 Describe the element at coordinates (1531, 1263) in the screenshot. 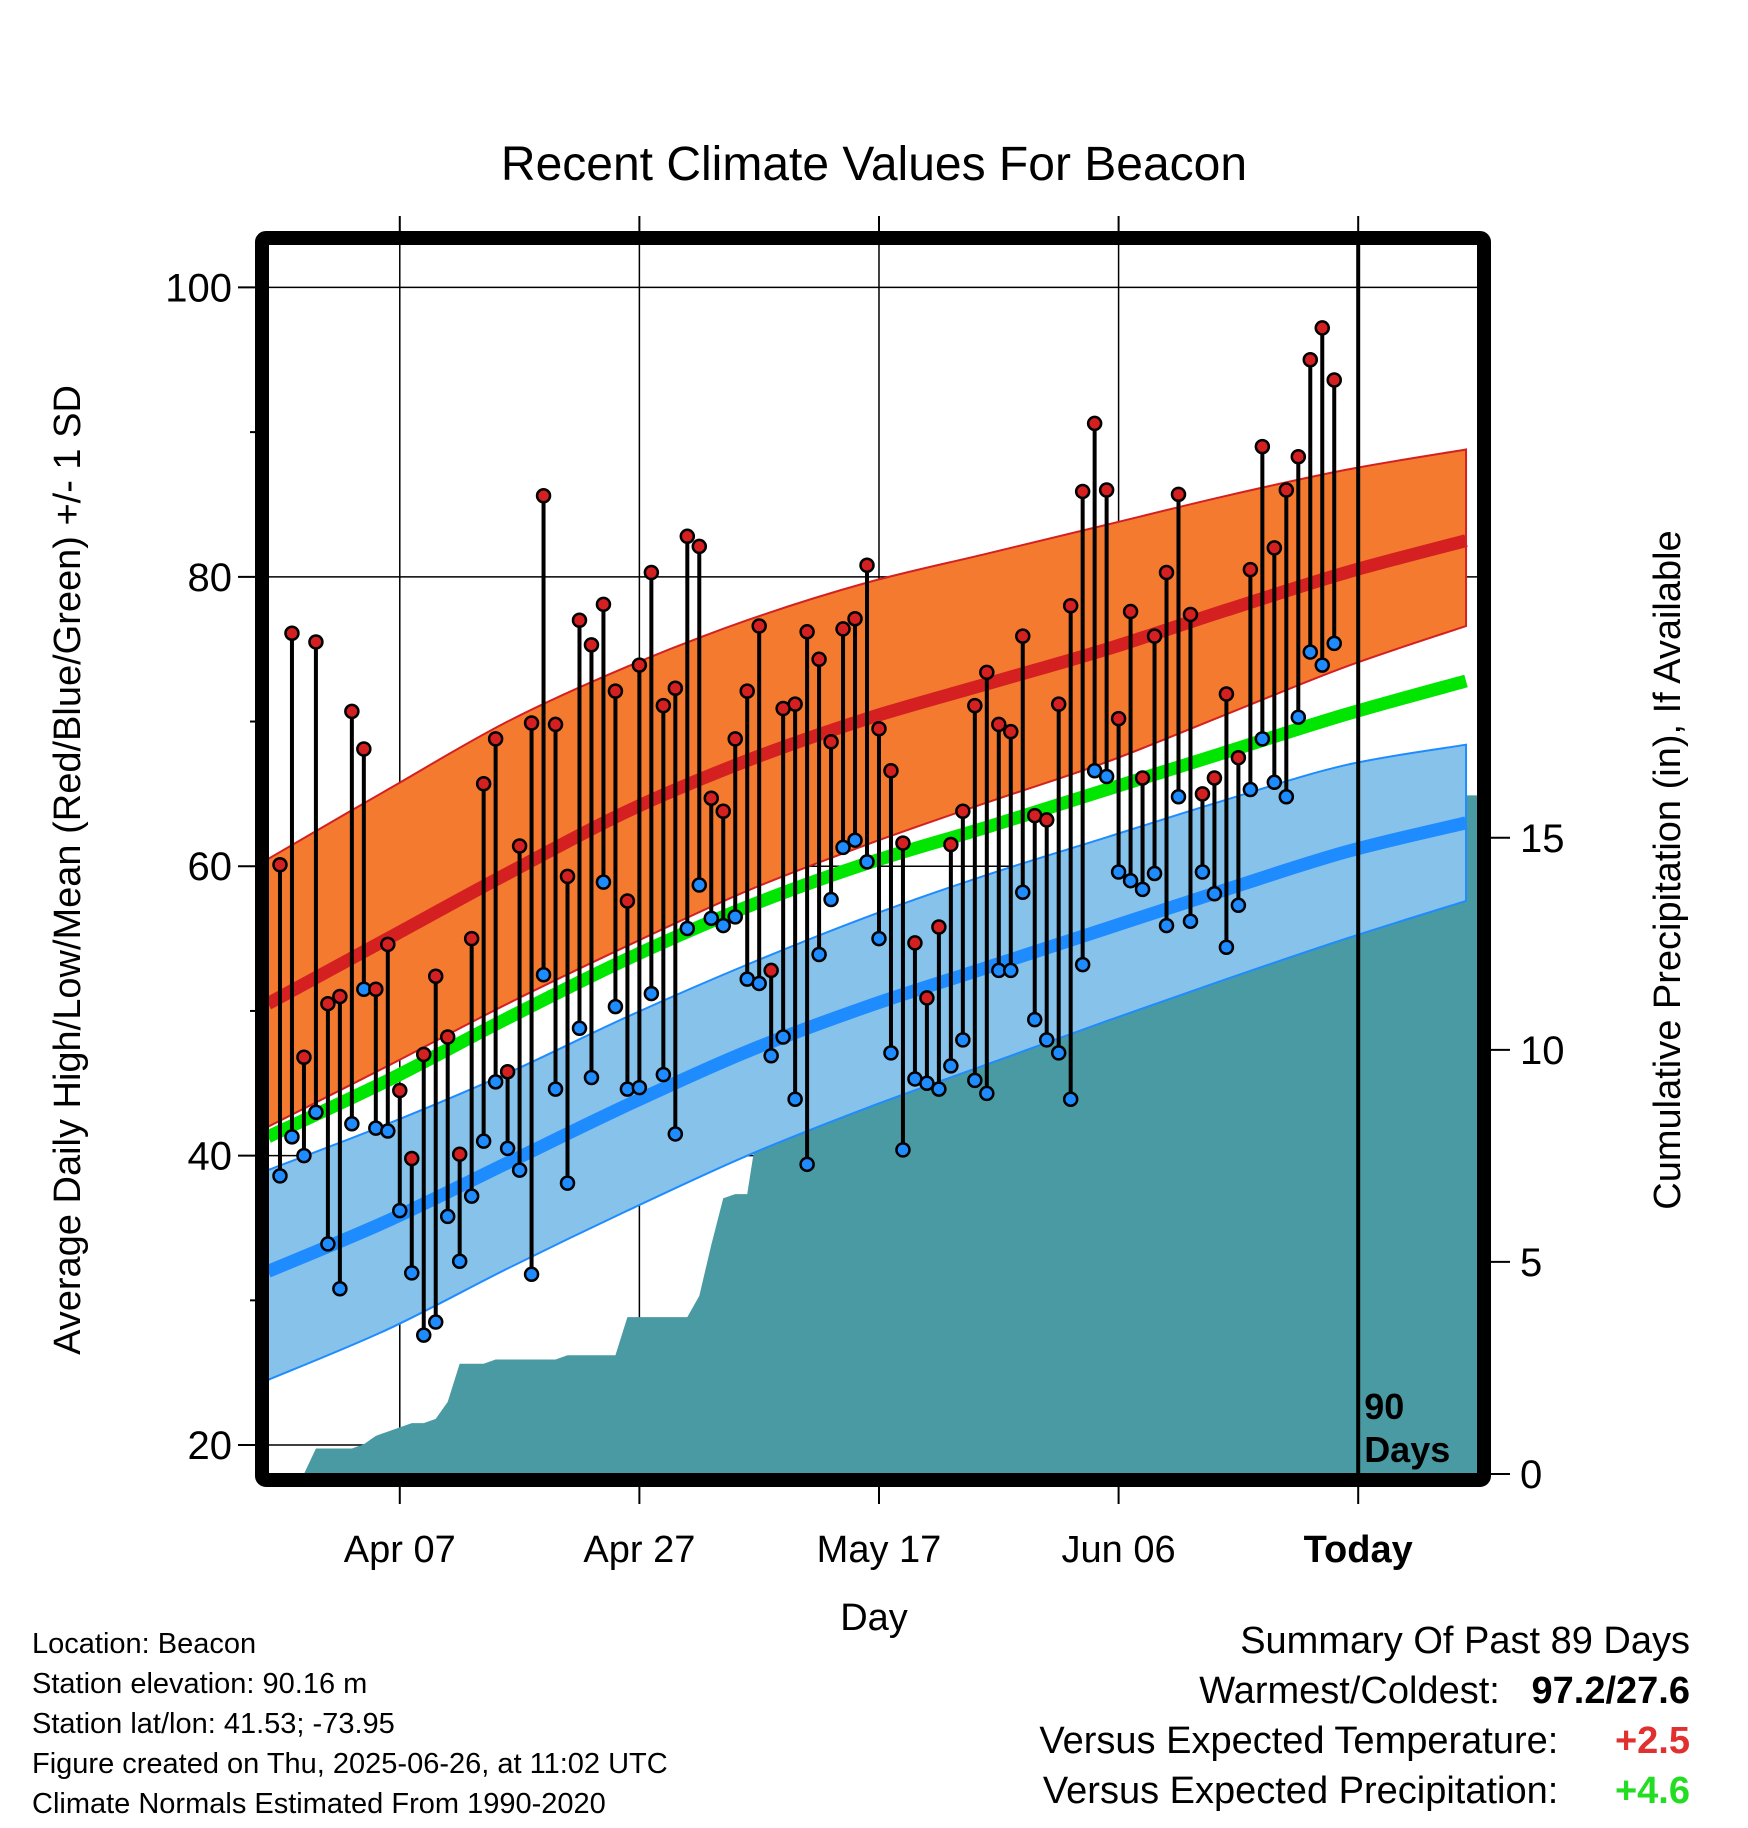

I see `y2-tick-label: 5` at that location.